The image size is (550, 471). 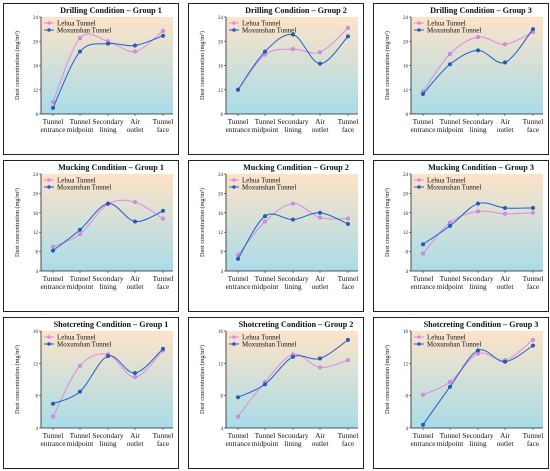 What do you see at coordinates (111, 324) in the screenshot?
I see `chart-title: Shotcreting Condition – Group 1` at bounding box center [111, 324].